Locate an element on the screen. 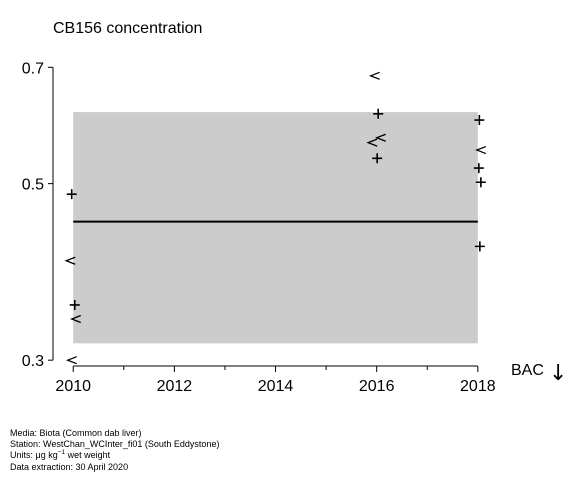 This screenshot has height=480, width=580. assessment-arrow: ↓ is located at coordinates (558, 373).